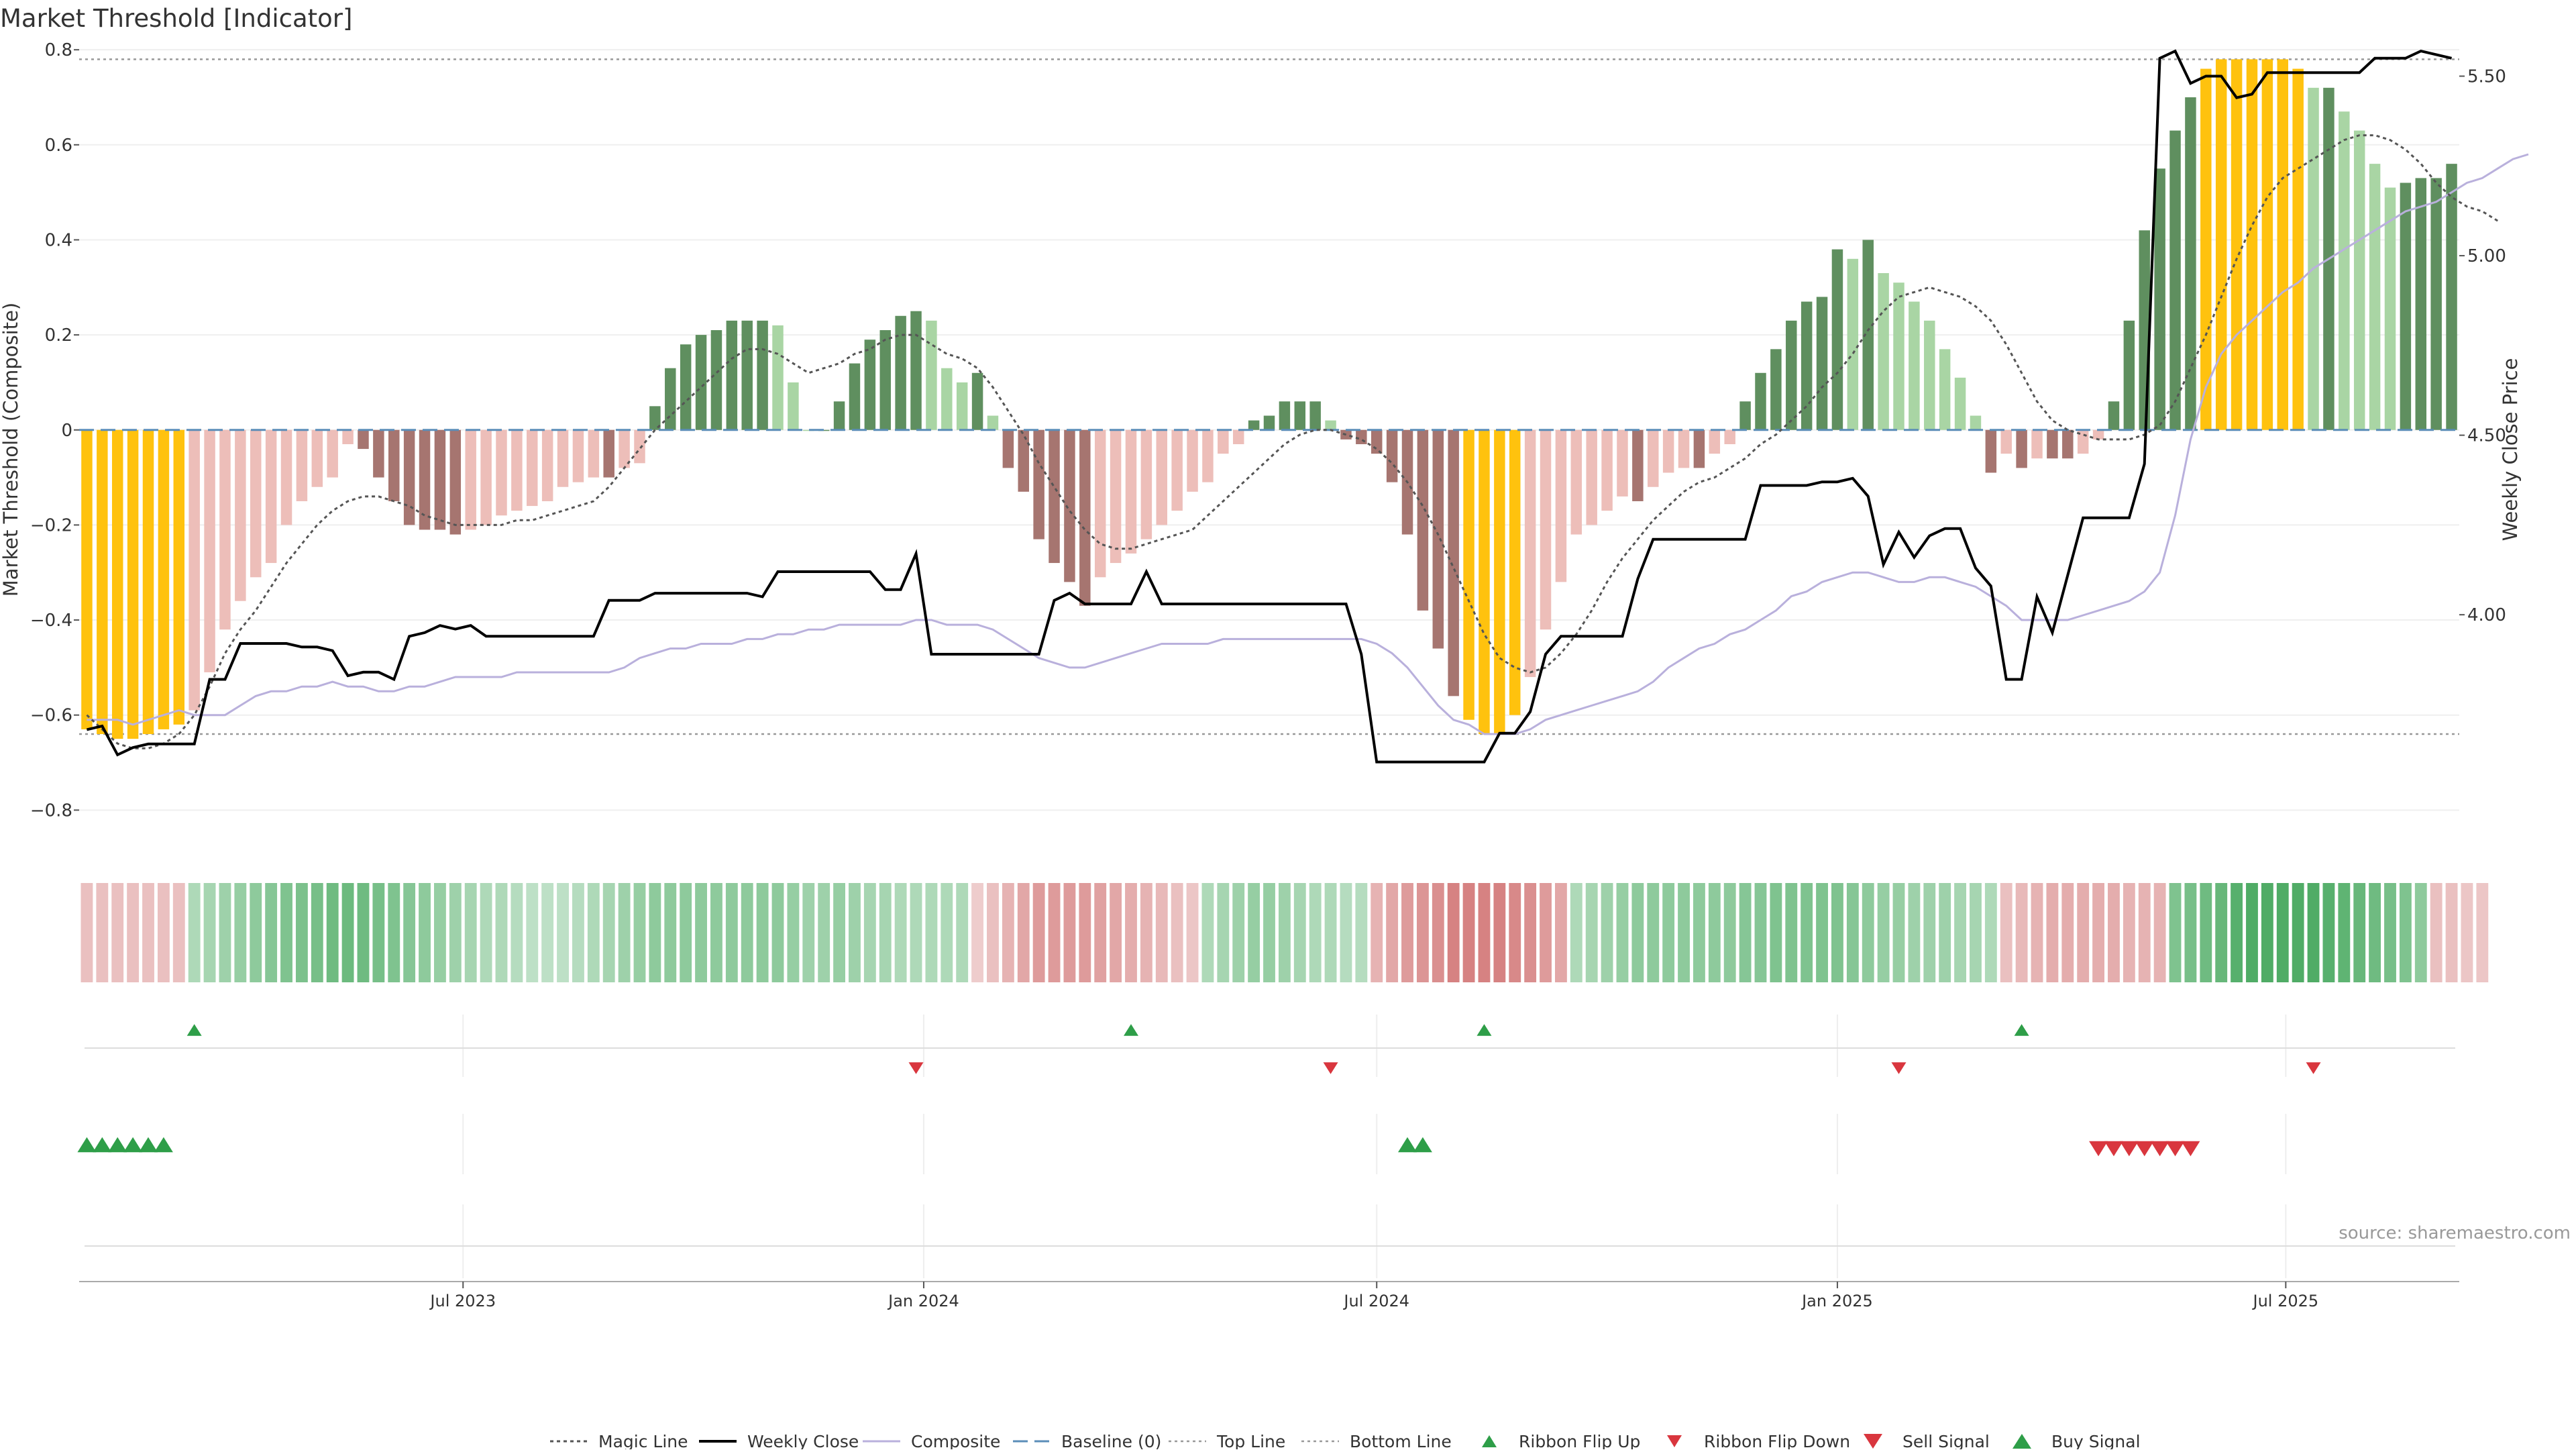 Image resolution: width=2576 pixels, height=1452 pixels. Describe the element at coordinates (2455, 1233) in the screenshot. I see `source-note: source: sharemaestro.com` at that location.